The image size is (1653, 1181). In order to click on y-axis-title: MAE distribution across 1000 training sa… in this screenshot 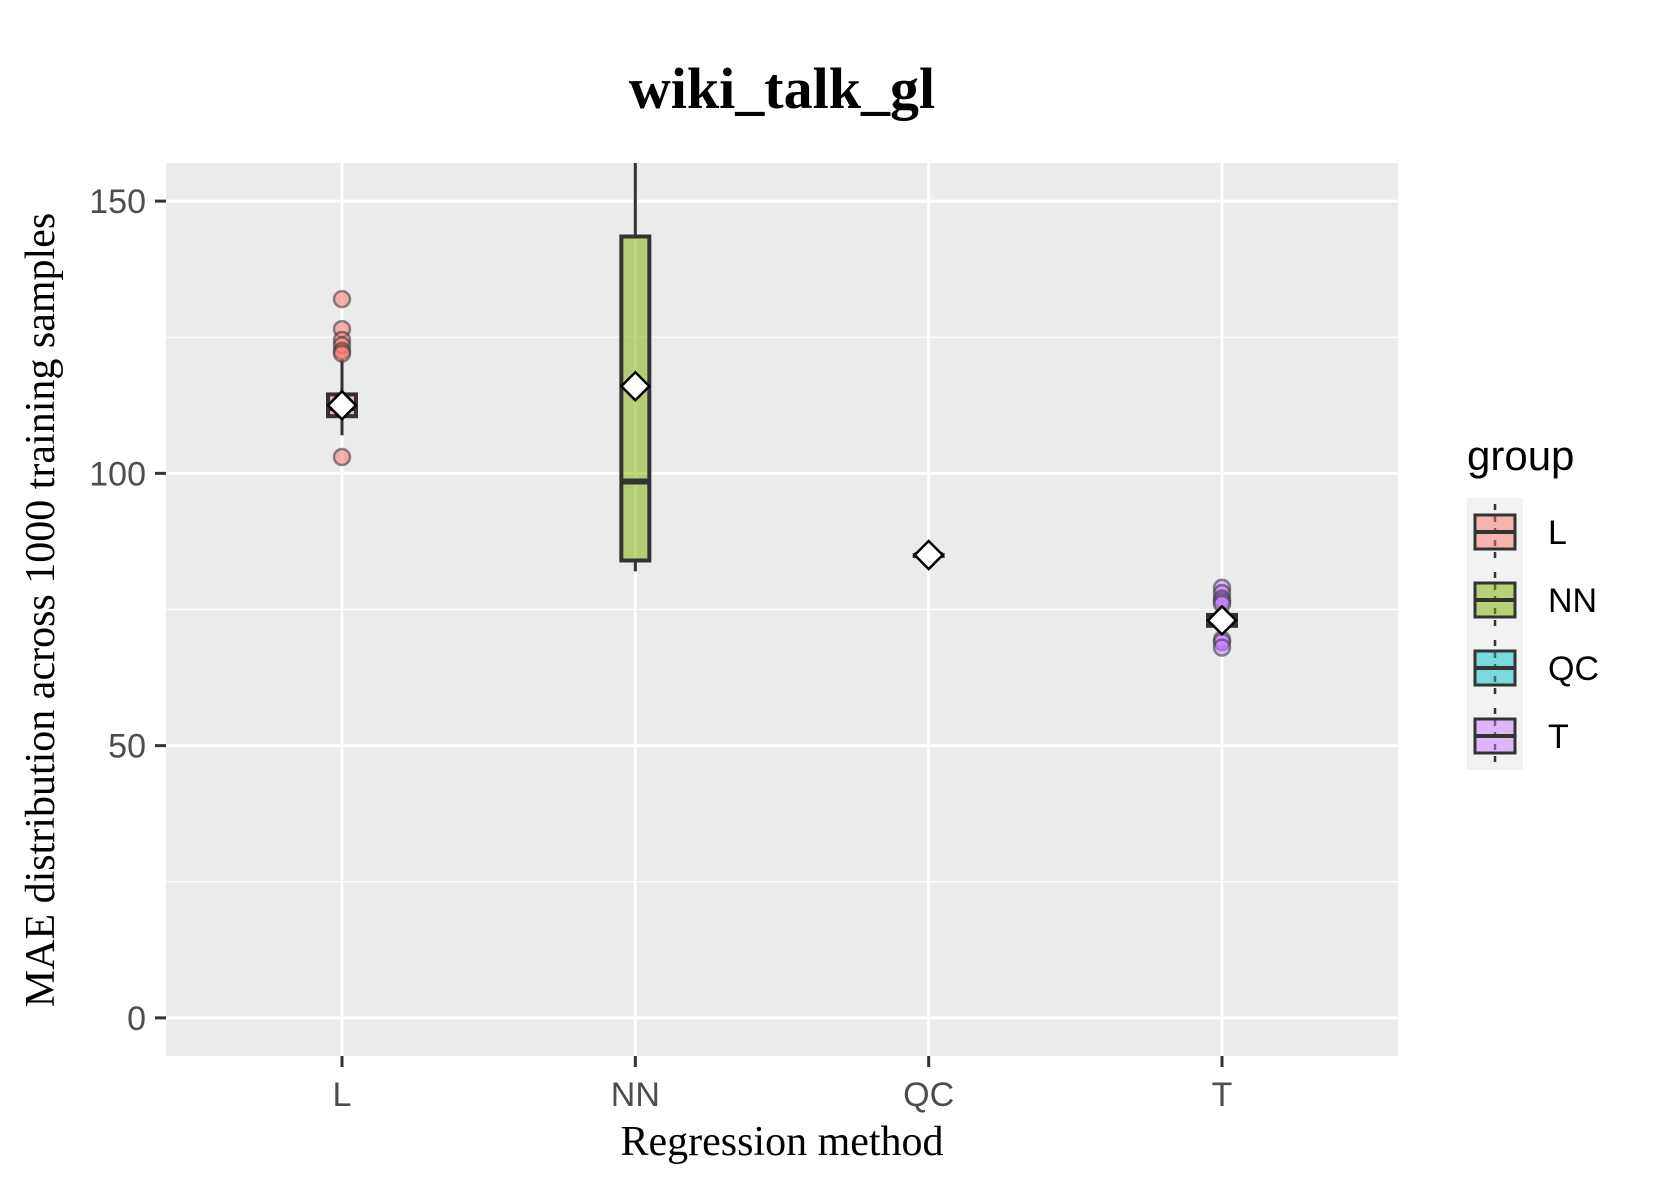, I will do `click(41, 610)`.